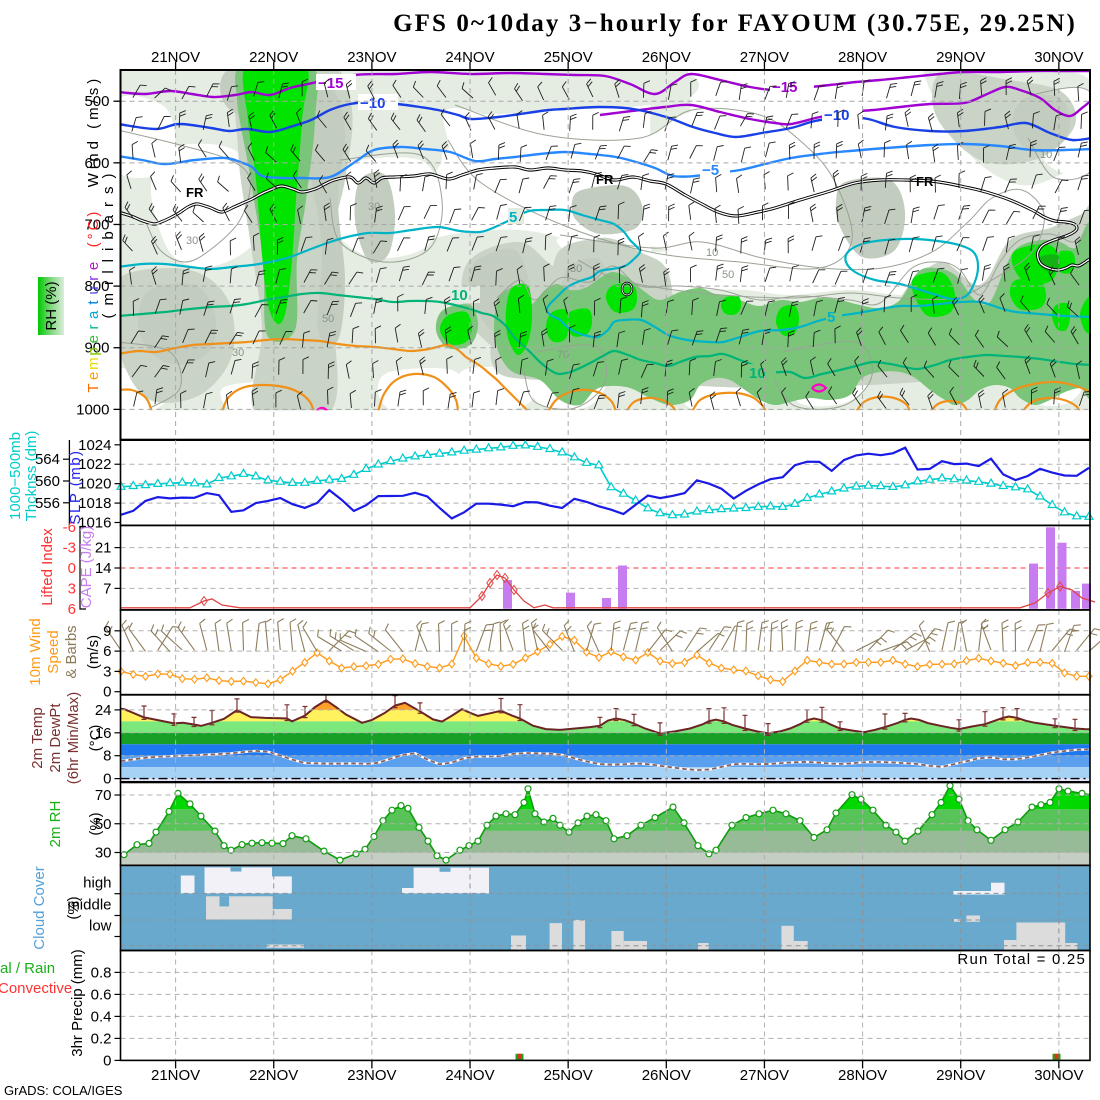  Describe the element at coordinates (94, 484) in the screenshot. I see `svg-text: 1020` at that location.